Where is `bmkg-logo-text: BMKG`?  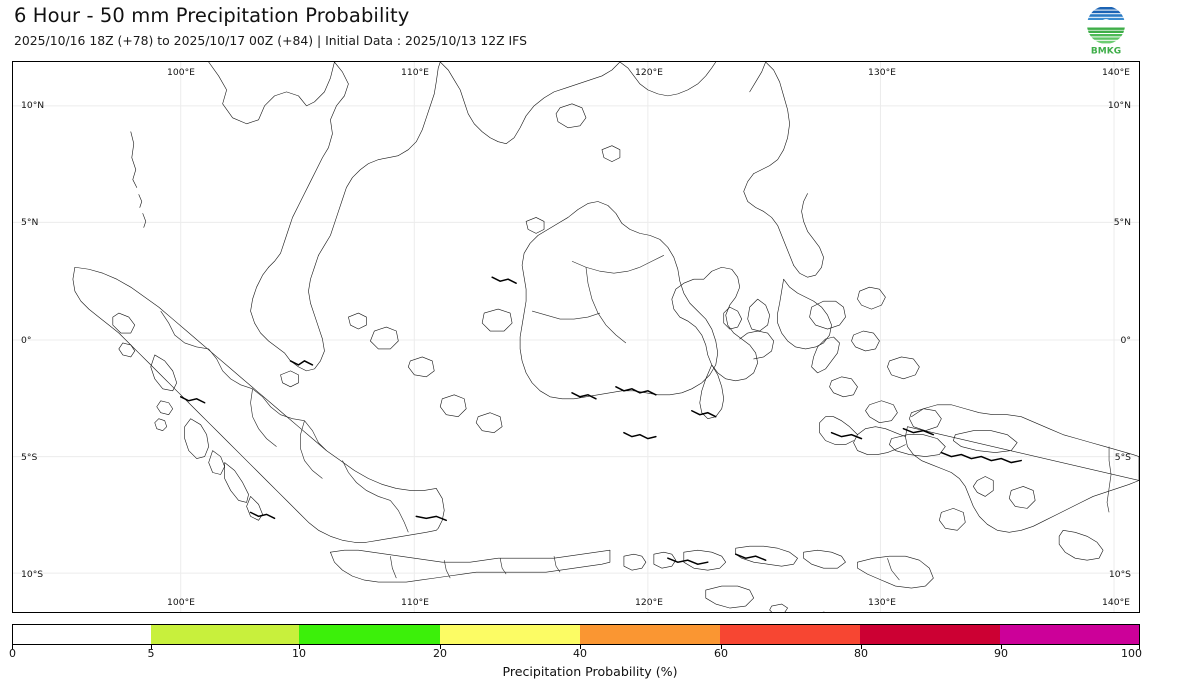
bmkg-logo-text: BMKG is located at coordinates (1106, 52).